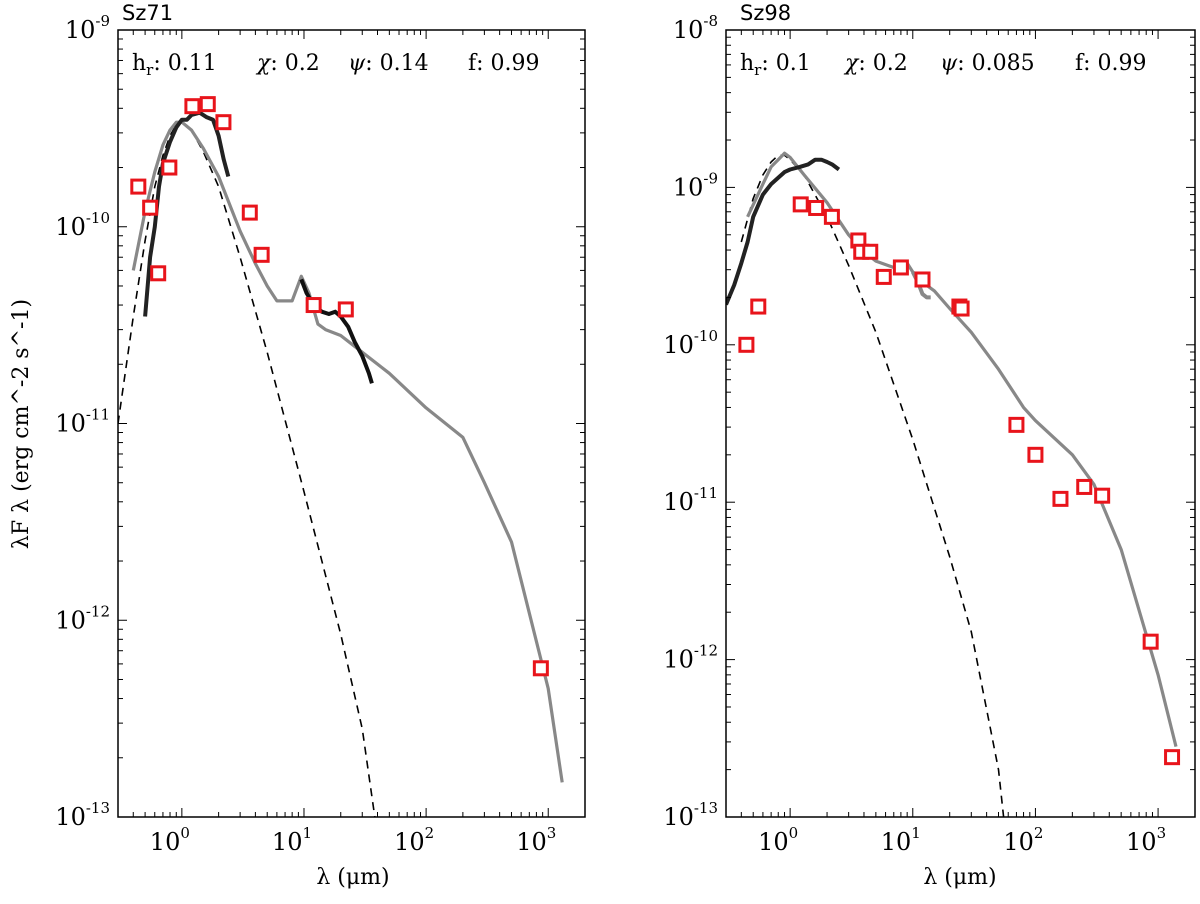 The height and width of the screenshot is (904, 1200). What do you see at coordinates (147, 13) in the screenshot?
I see `panel-title: Sz71` at bounding box center [147, 13].